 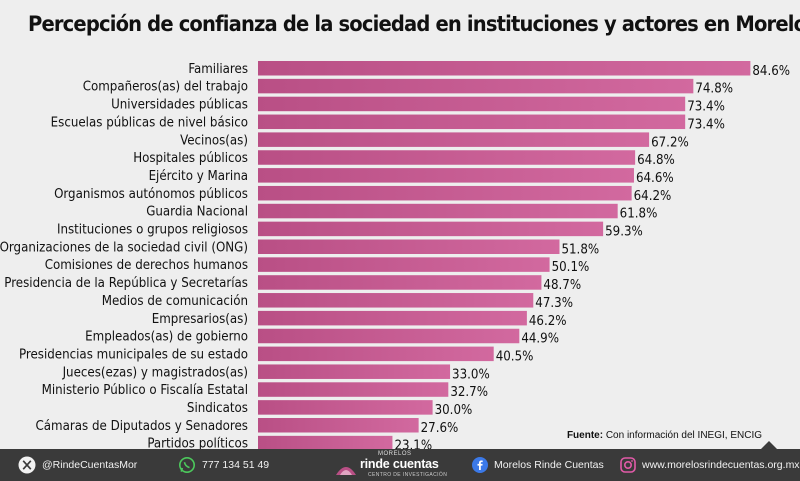 What do you see at coordinates (151, 194) in the screenshot?
I see `category-label: Organismos autónomos públicos` at bounding box center [151, 194].